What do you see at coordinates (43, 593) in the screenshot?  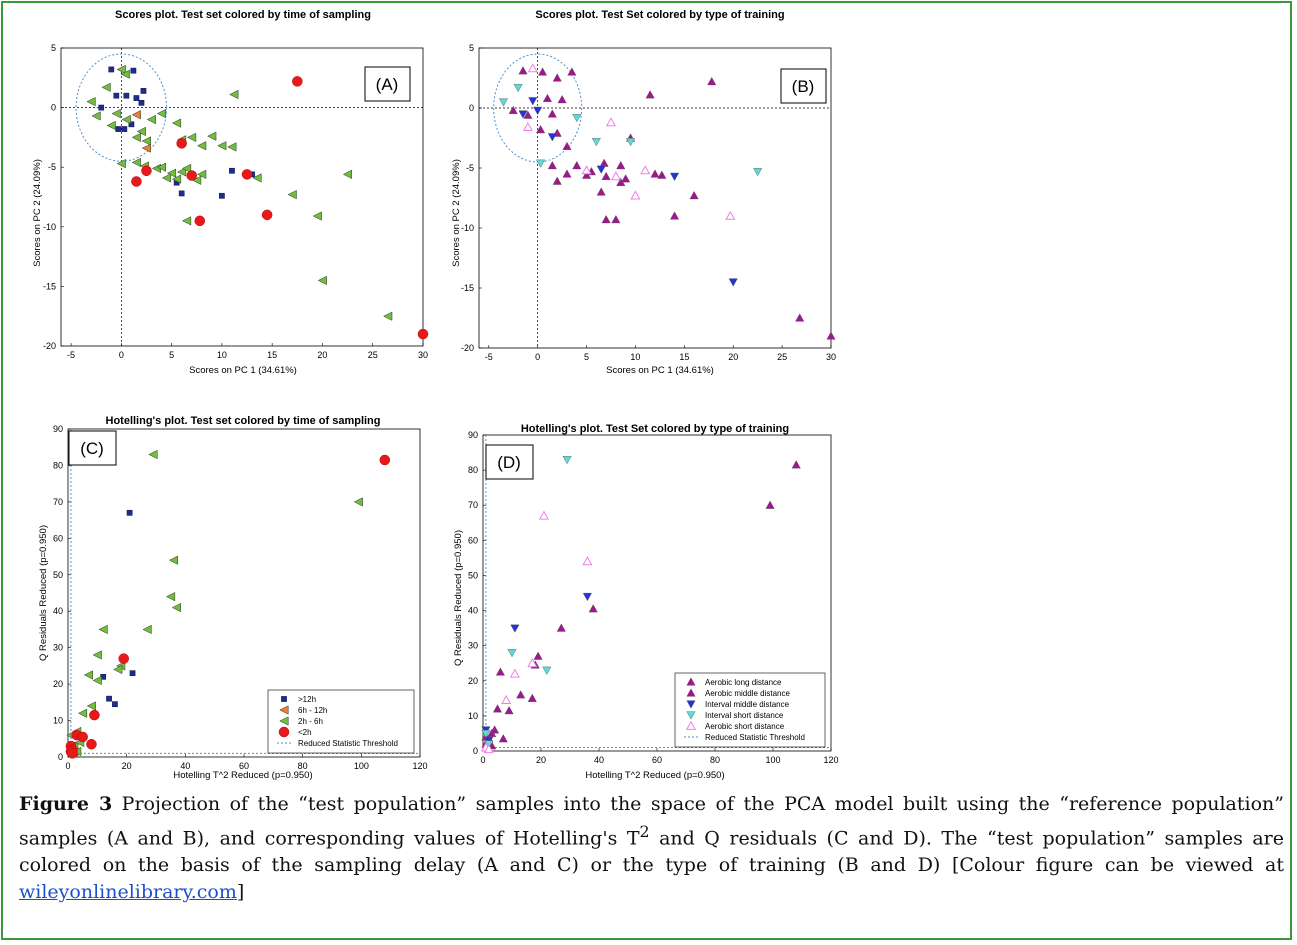 I see `panel-c-ylabel: Q Residuals Reduced (p=0.950)` at bounding box center [43, 593].